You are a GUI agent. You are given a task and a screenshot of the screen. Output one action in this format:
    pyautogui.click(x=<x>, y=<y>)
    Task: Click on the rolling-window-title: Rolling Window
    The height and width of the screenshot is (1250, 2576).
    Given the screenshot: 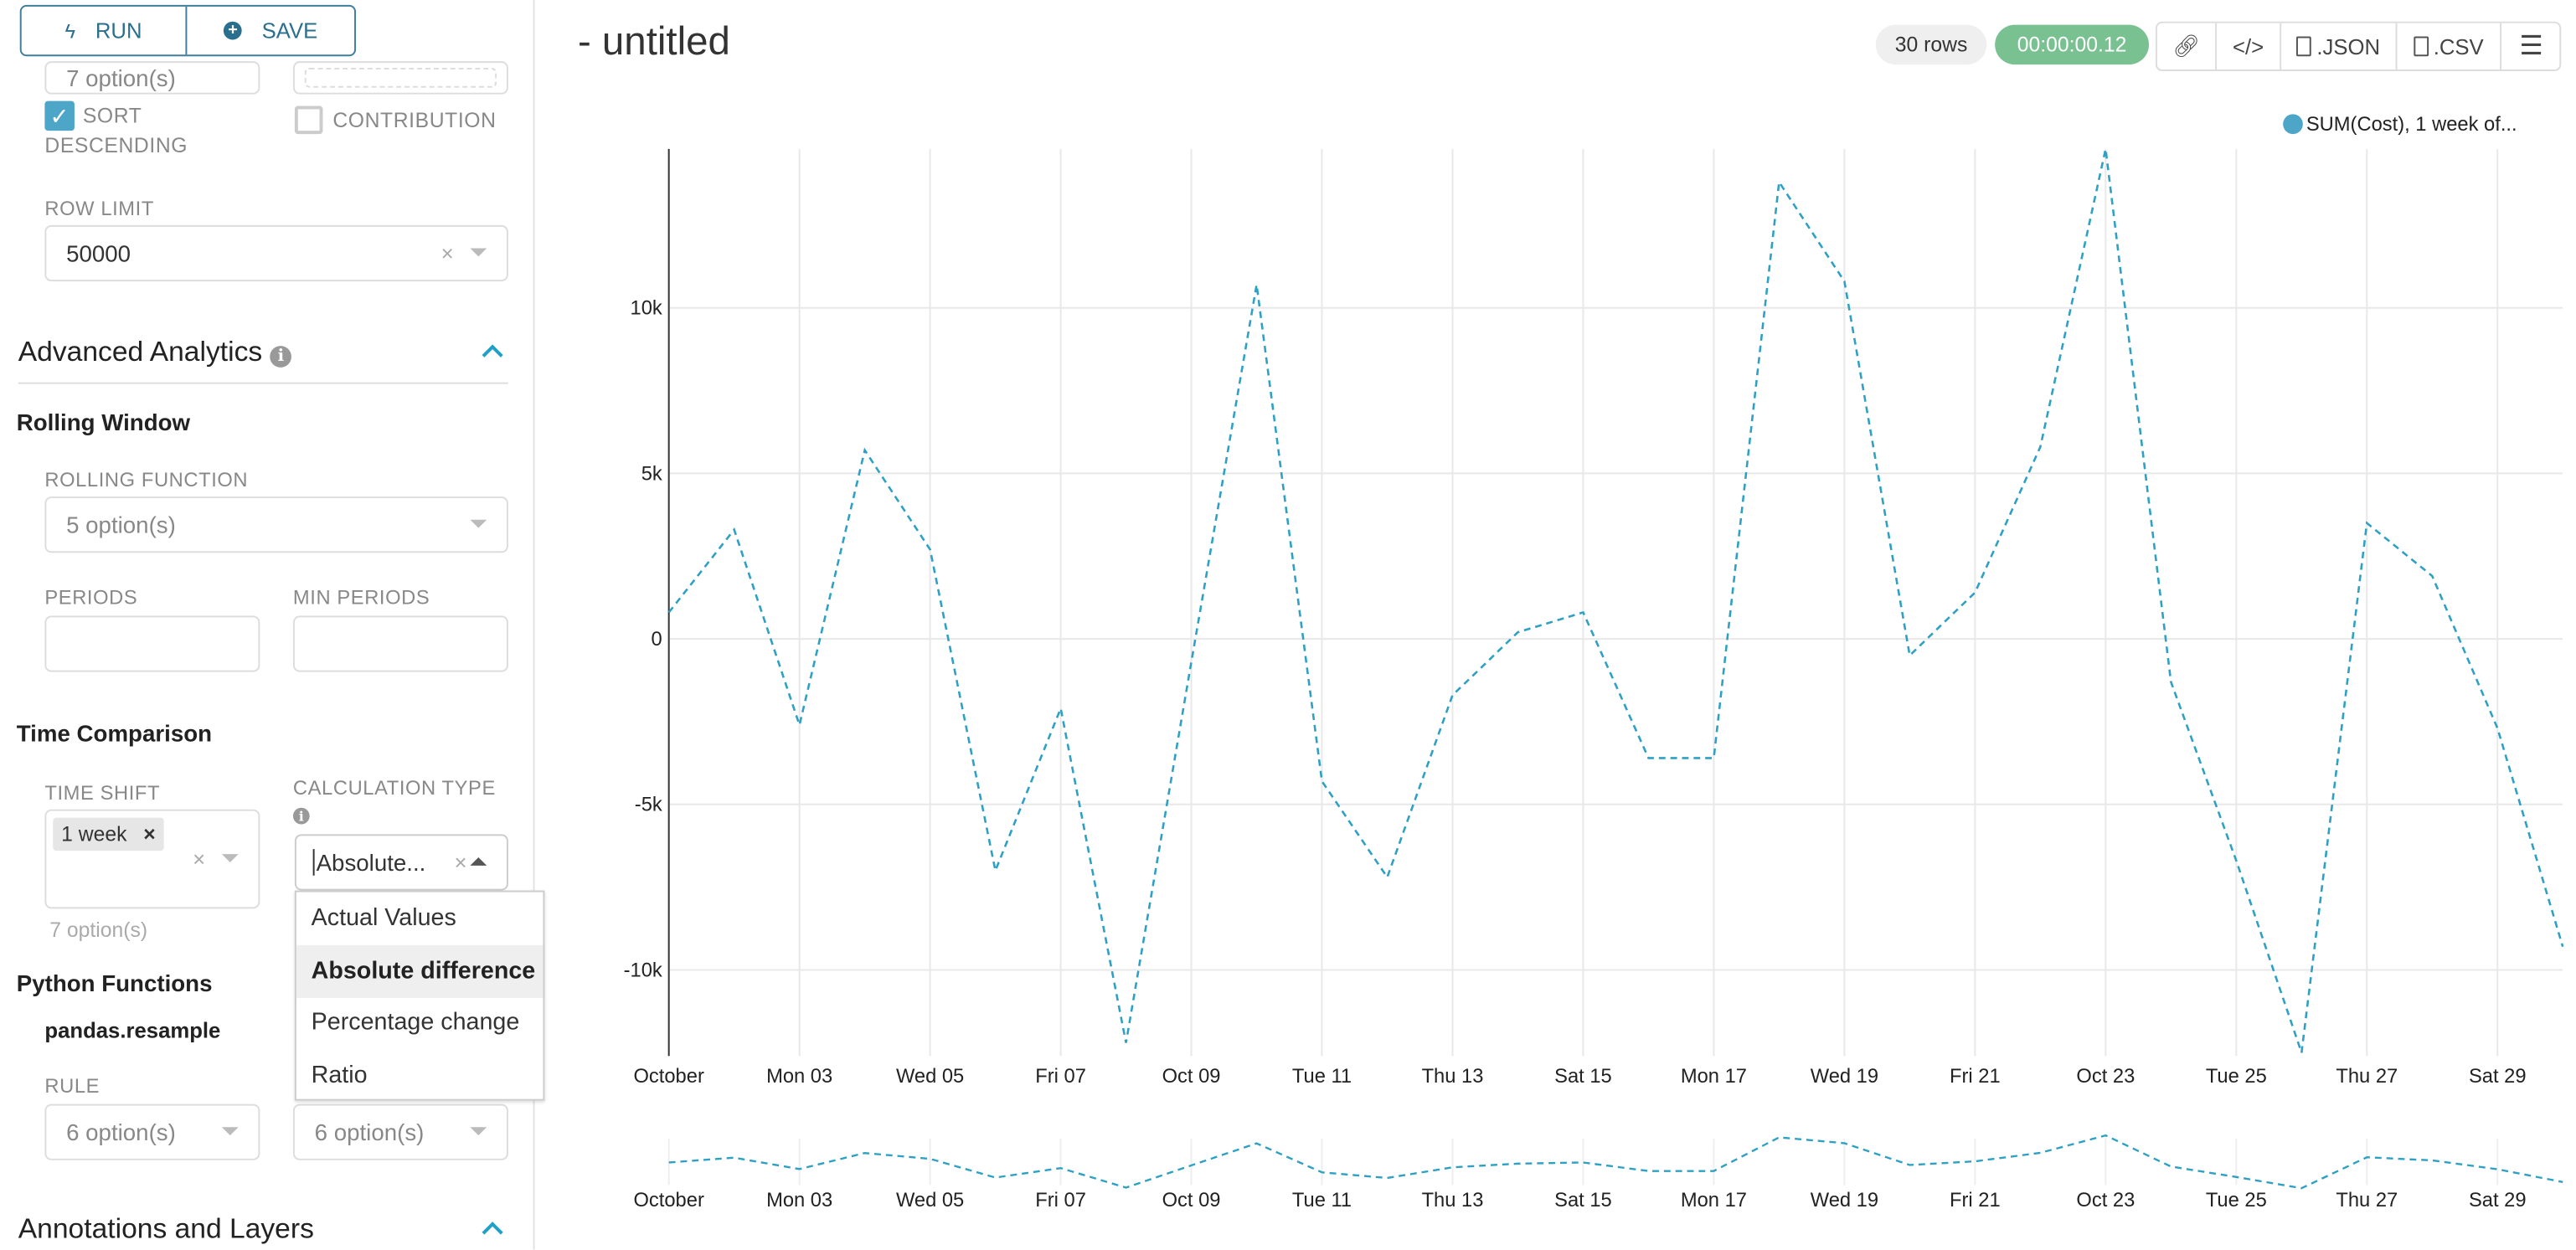 What is the action you would take?
    pyautogui.click(x=103, y=422)
    